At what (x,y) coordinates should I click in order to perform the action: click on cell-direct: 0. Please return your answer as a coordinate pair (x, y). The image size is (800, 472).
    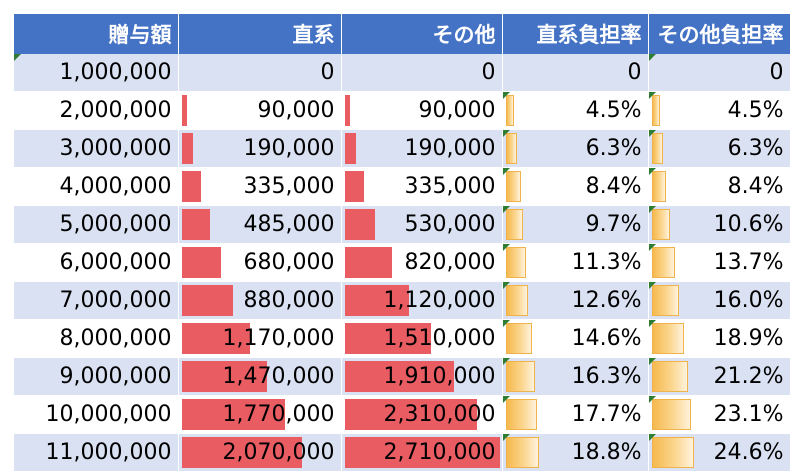
    Looking at the image, I should click on (260, 73).